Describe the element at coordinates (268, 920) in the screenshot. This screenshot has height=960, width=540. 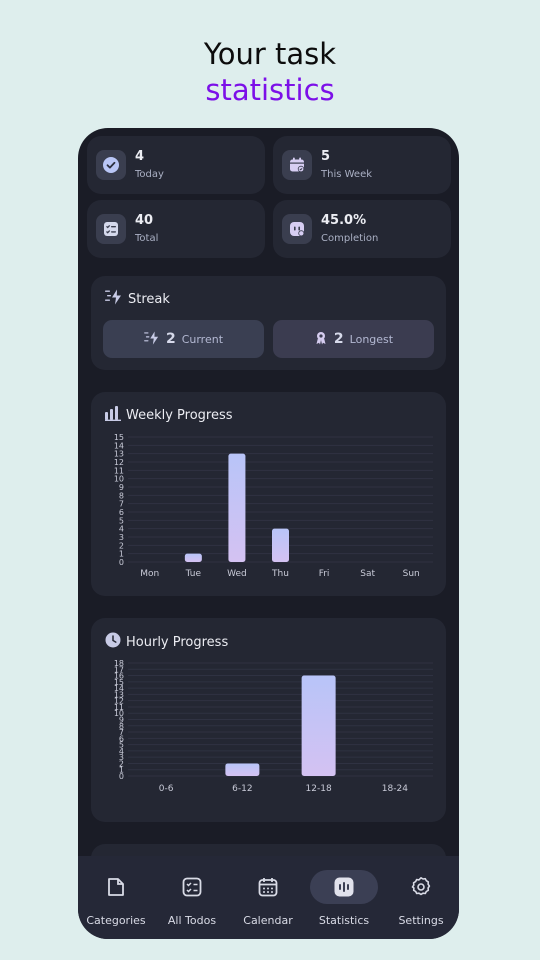
I see `nav-label: Calendar` at that location.